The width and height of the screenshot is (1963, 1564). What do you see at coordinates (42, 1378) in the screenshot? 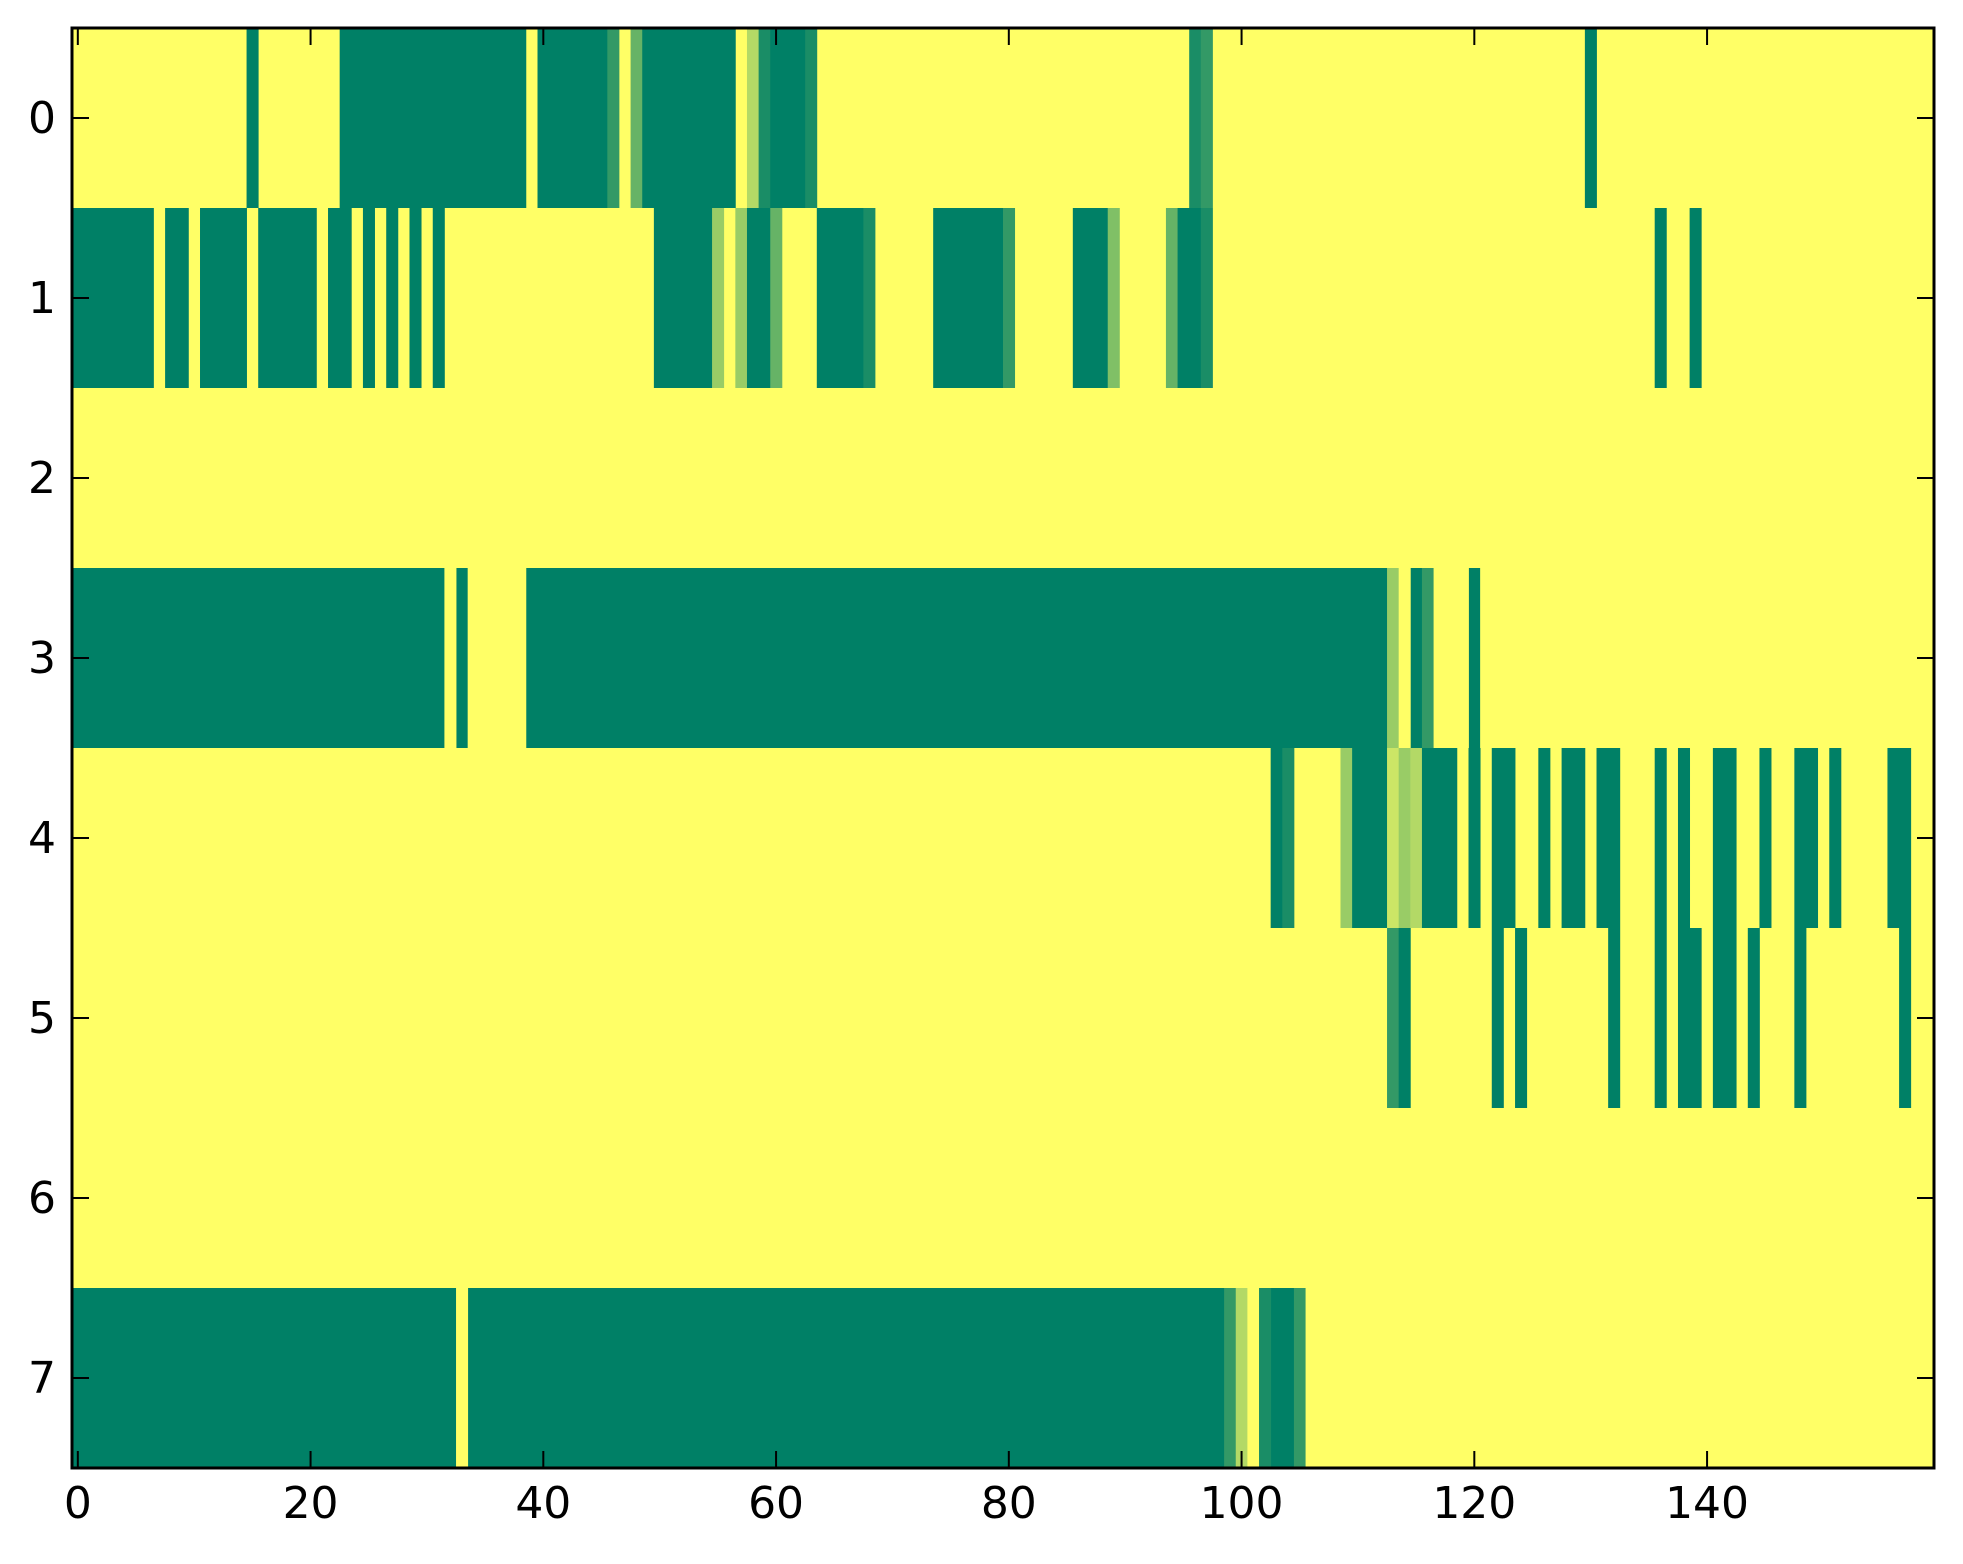
I see `y-tick-label: 7` at bounding box center [42, 1378].